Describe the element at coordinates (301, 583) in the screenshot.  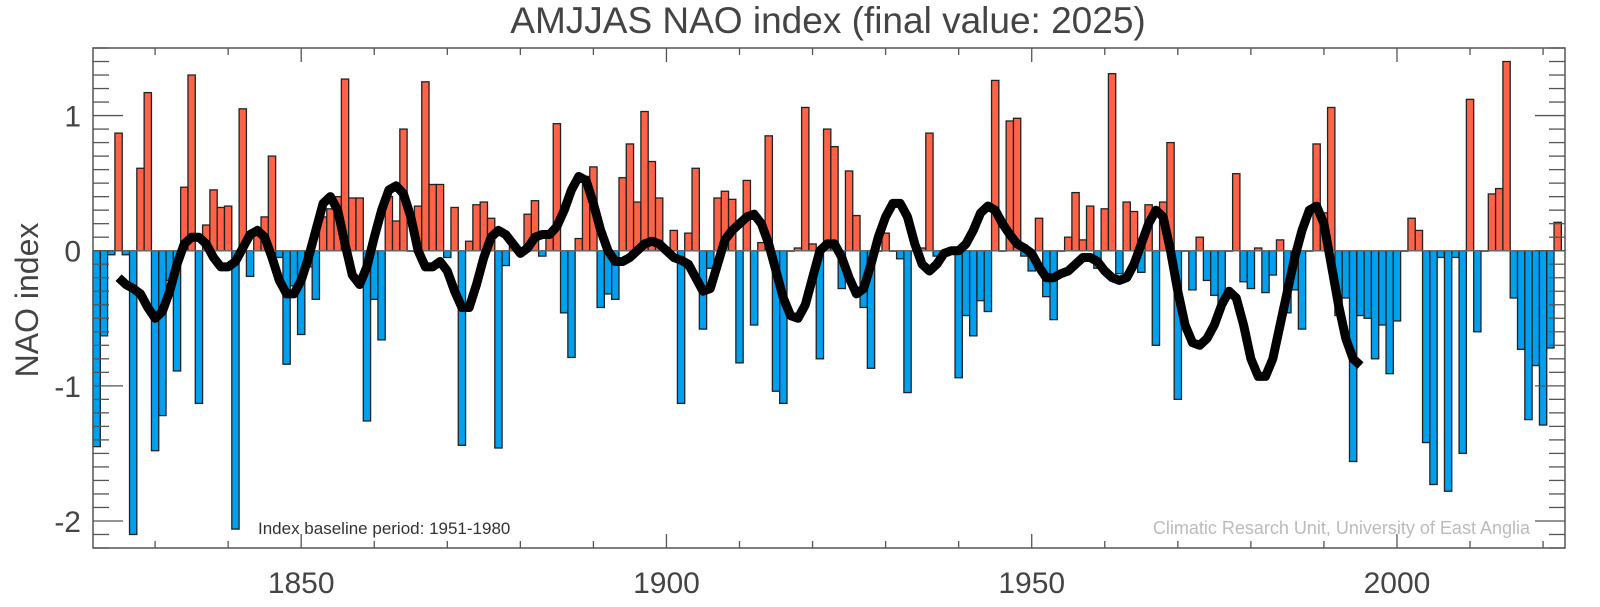
I see `x-tick-label: 1850` at that location.